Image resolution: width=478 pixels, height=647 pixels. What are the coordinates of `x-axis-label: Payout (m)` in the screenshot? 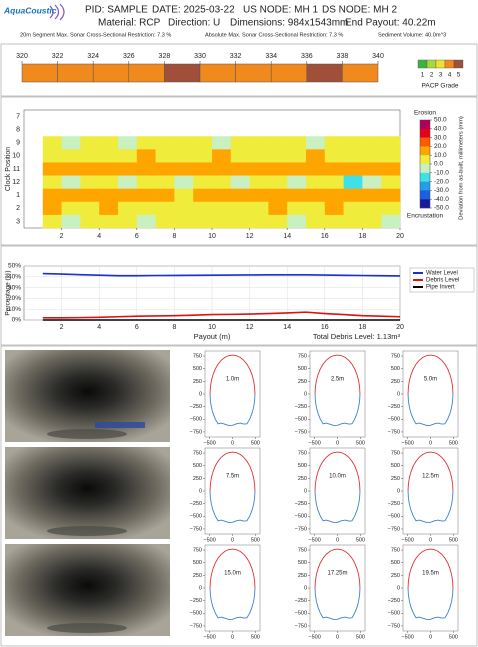 It's located at (212, 336).